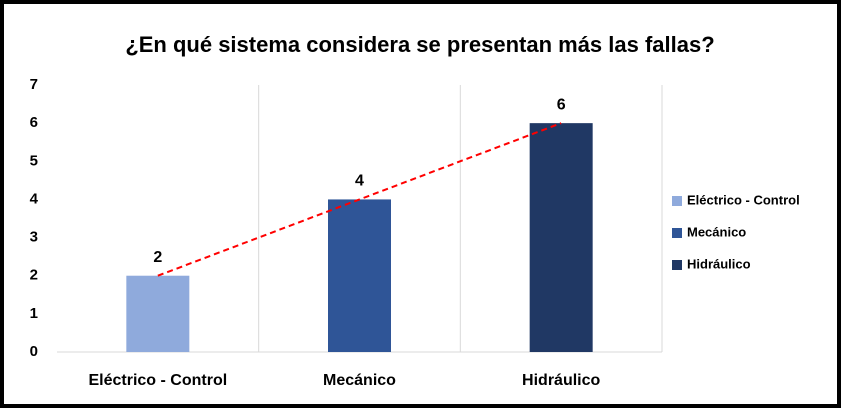  What do you see at coordinates (716, 231) in the screenshot?
I see `legend-label: Mecánico` at bounding box center [716, 231].